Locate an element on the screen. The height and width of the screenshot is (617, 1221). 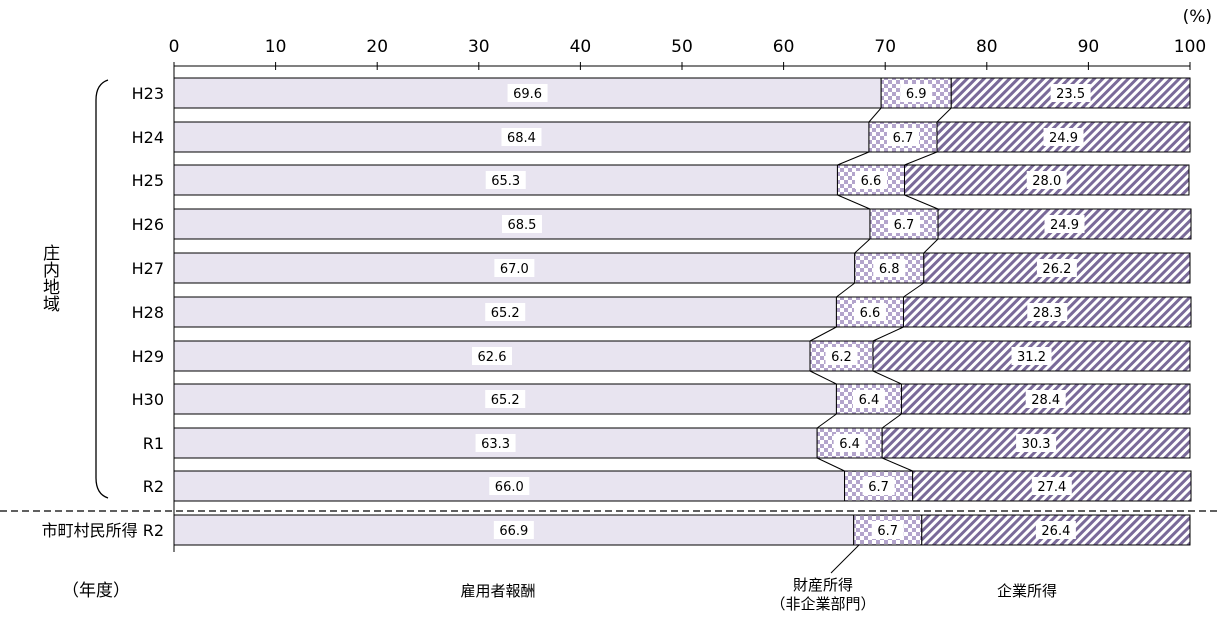
x-tick-label: 30 is located at coordinates (479, 47).